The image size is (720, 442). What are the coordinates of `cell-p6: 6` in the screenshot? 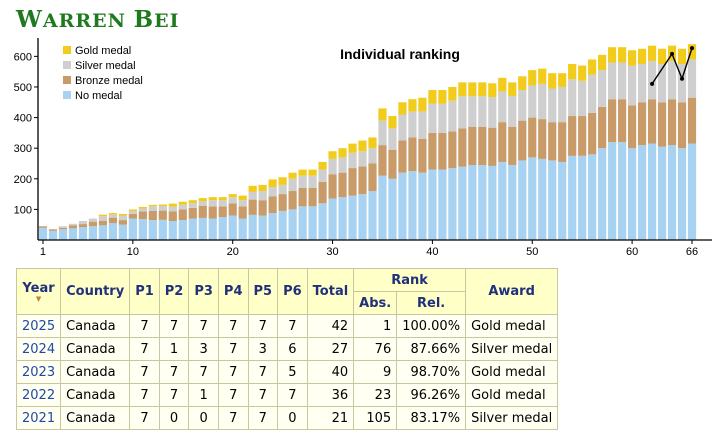 It's located at (292, 349).